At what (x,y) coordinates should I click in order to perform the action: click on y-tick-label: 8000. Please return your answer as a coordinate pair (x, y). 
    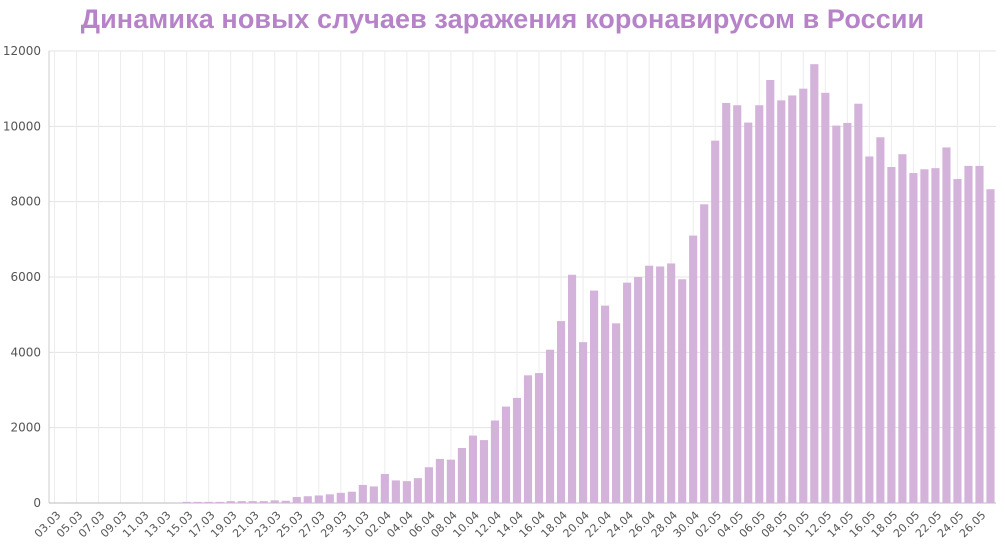
    Looking at the image, I should click on (25, 202).